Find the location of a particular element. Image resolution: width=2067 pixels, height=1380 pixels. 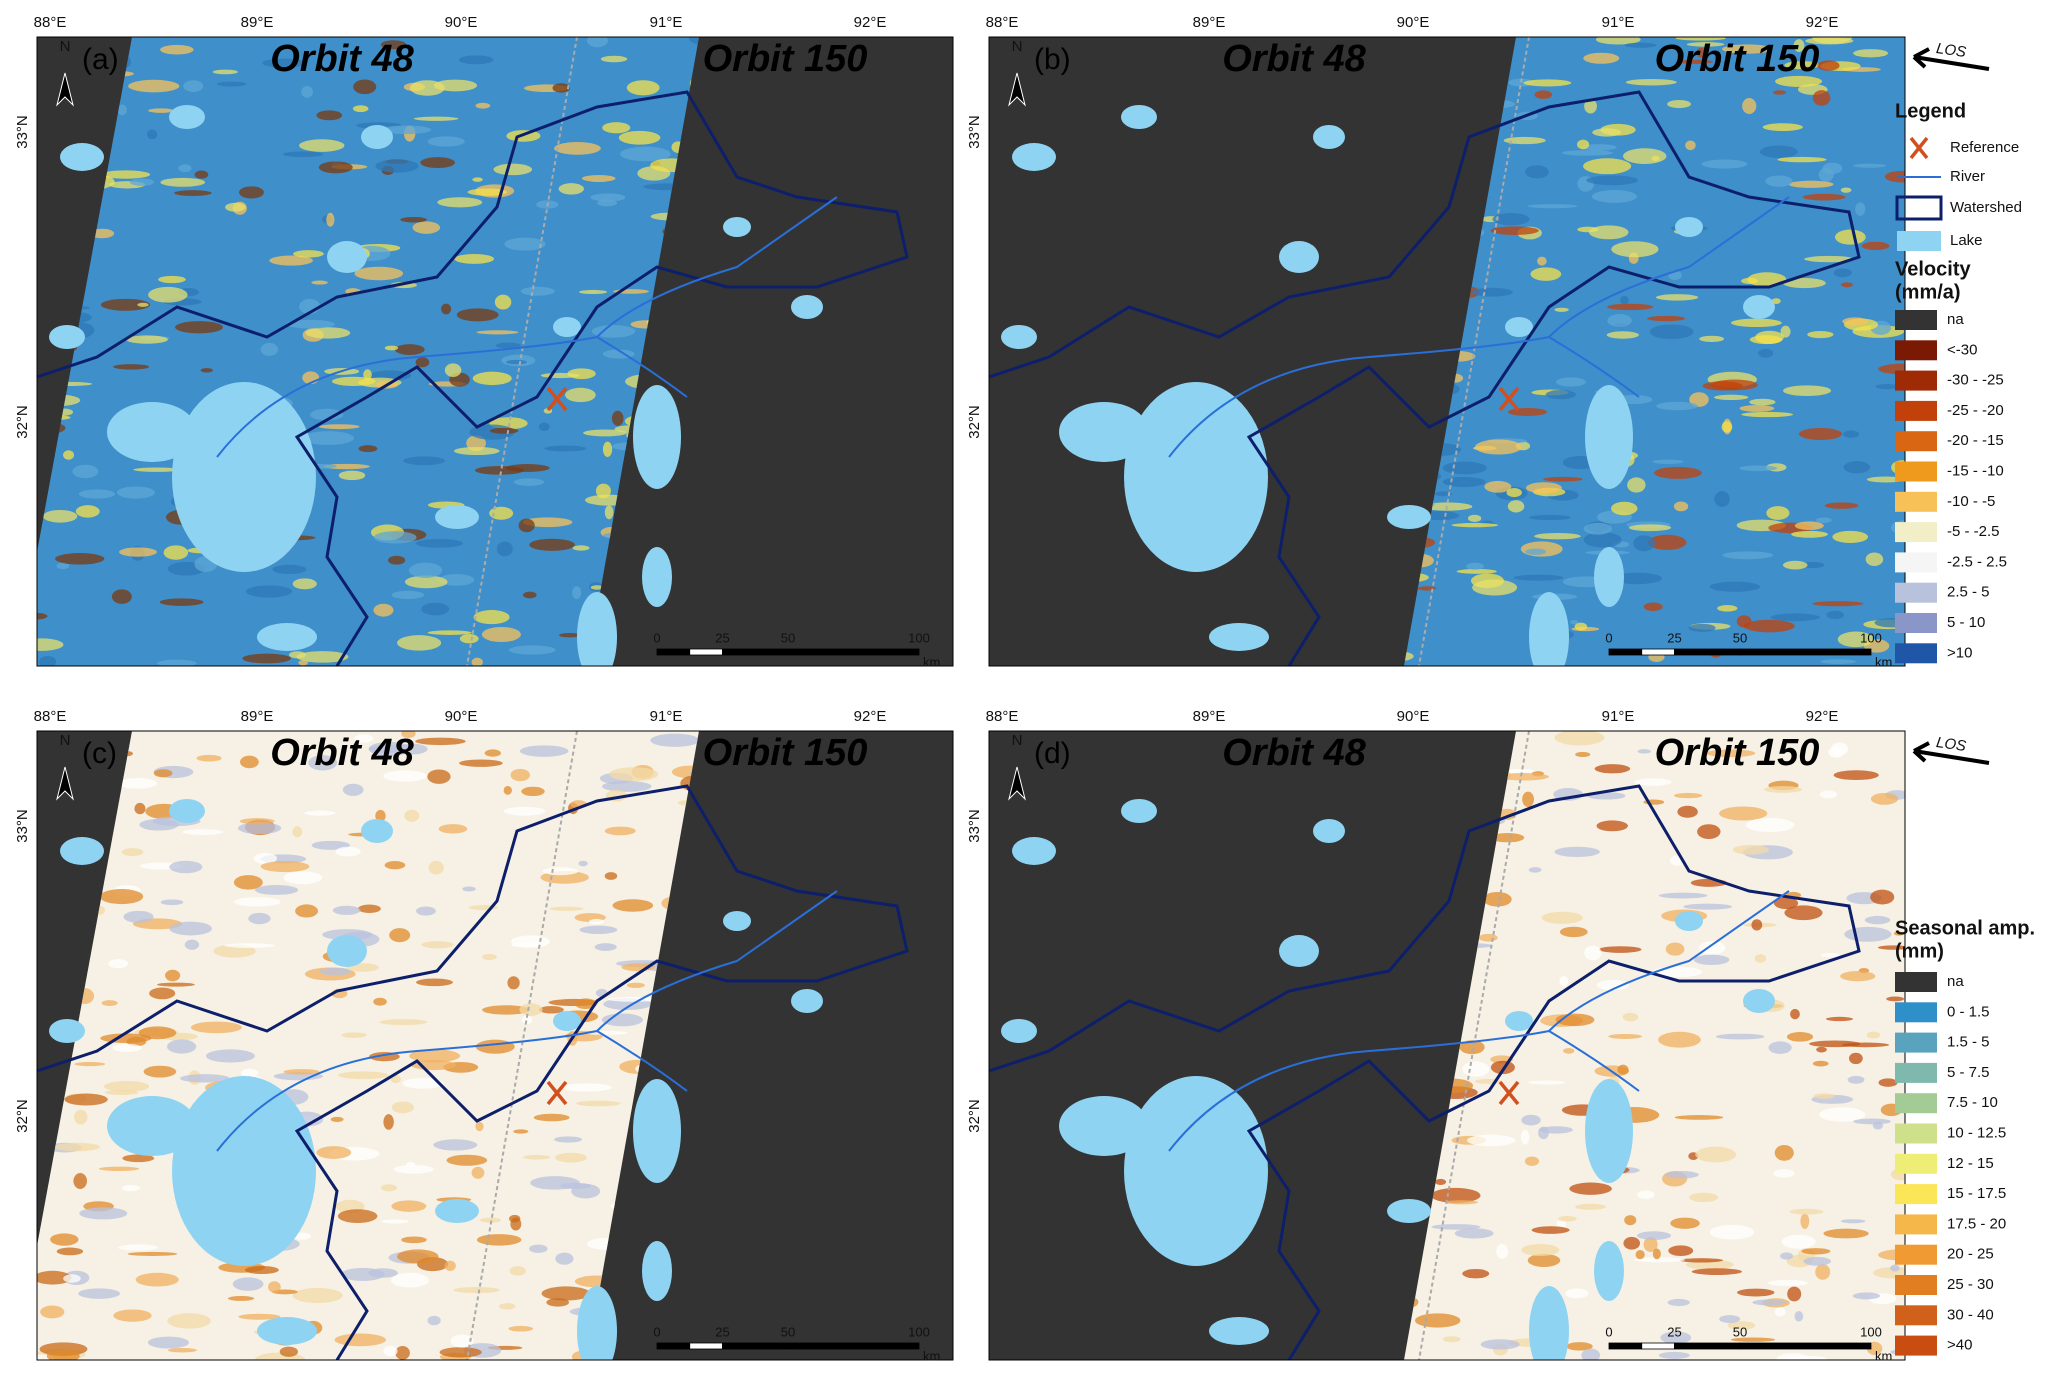

scale-label: 50 is located at coordinates (788, 1331).